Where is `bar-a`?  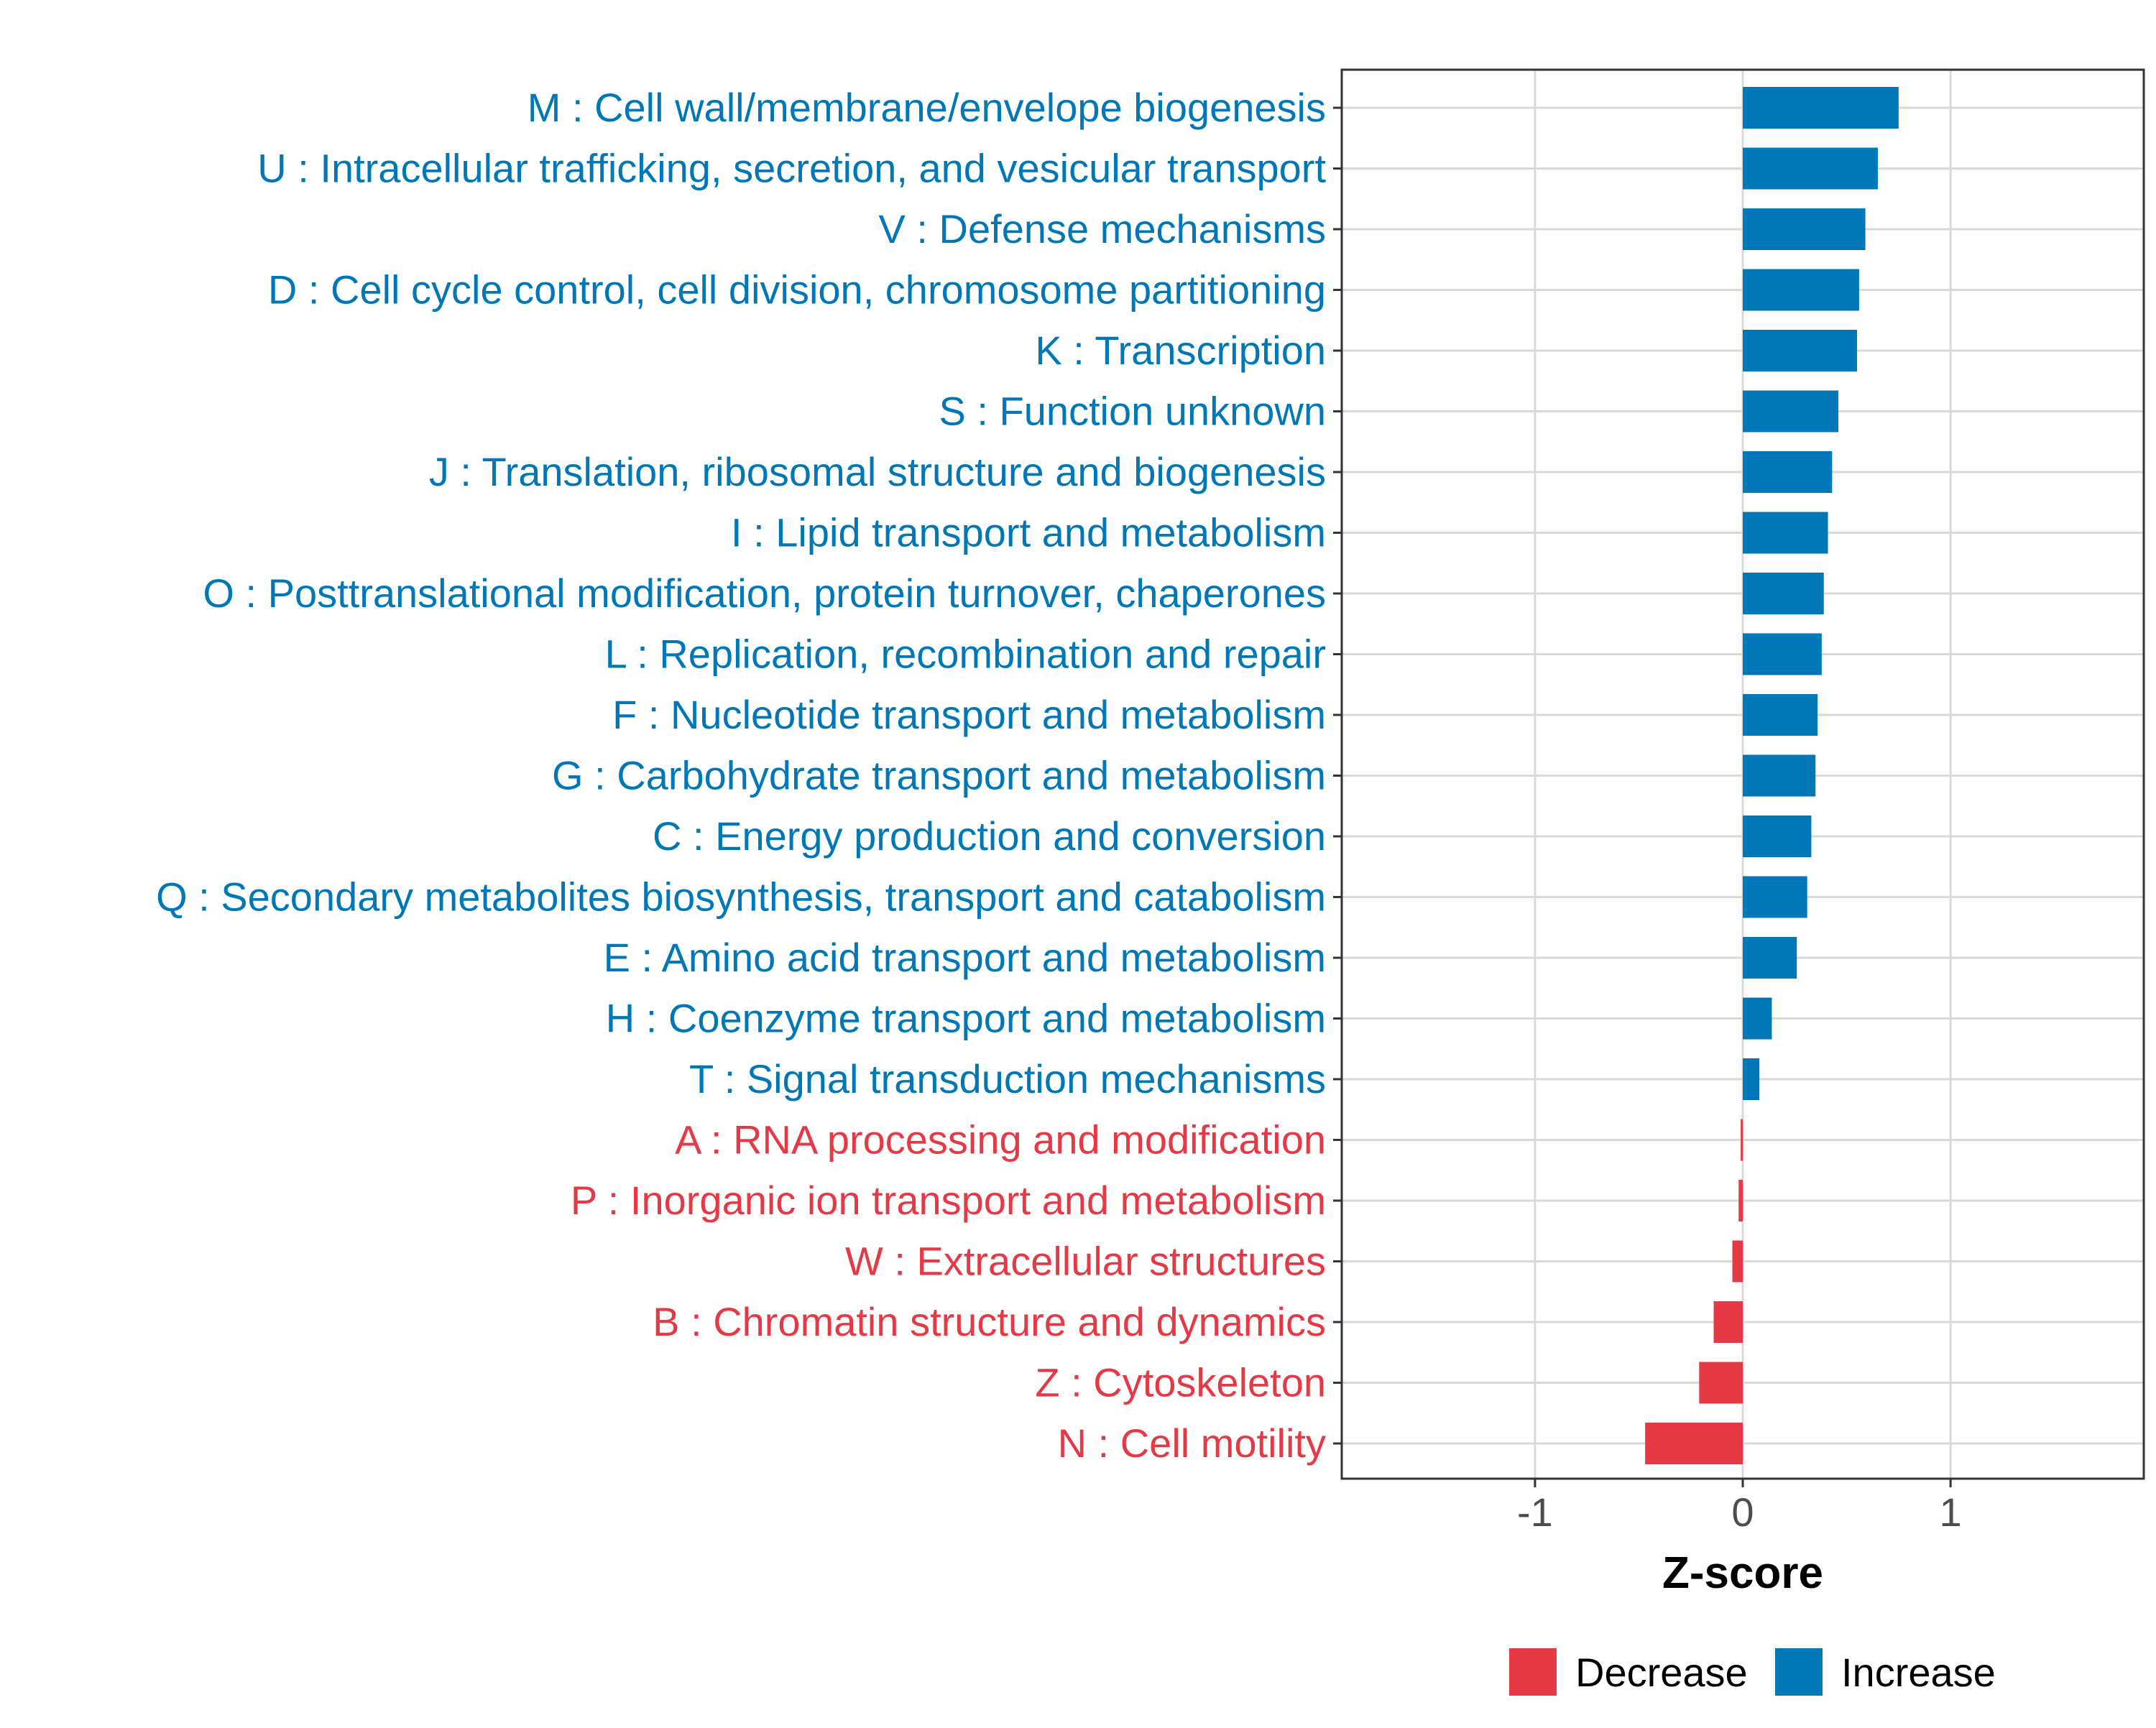
bar-a is located at coordinates (1742, 1140).